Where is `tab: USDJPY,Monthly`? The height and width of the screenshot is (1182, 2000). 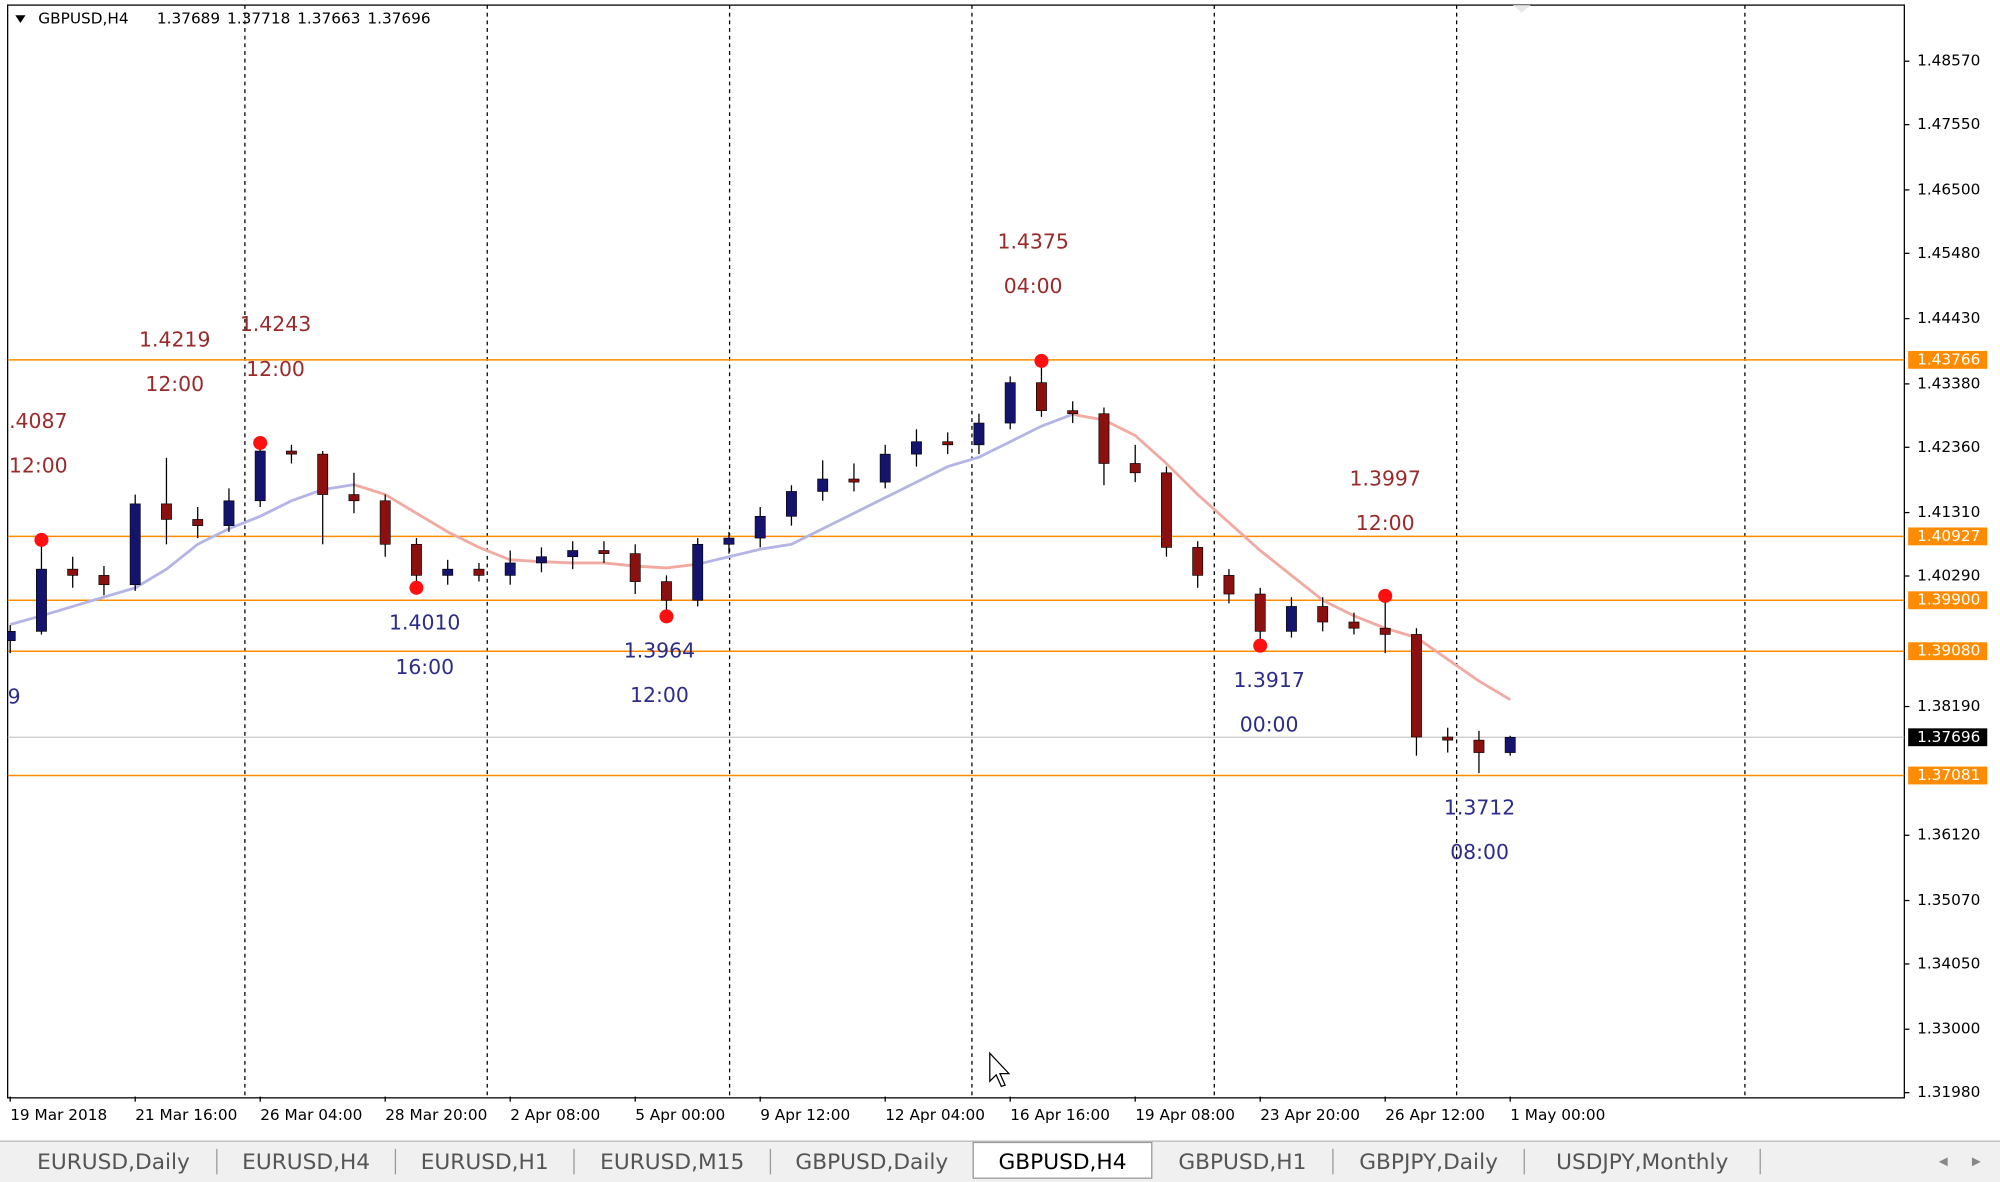 tab: USDJPY,Monthly is located at coordinates (1642, 1162).